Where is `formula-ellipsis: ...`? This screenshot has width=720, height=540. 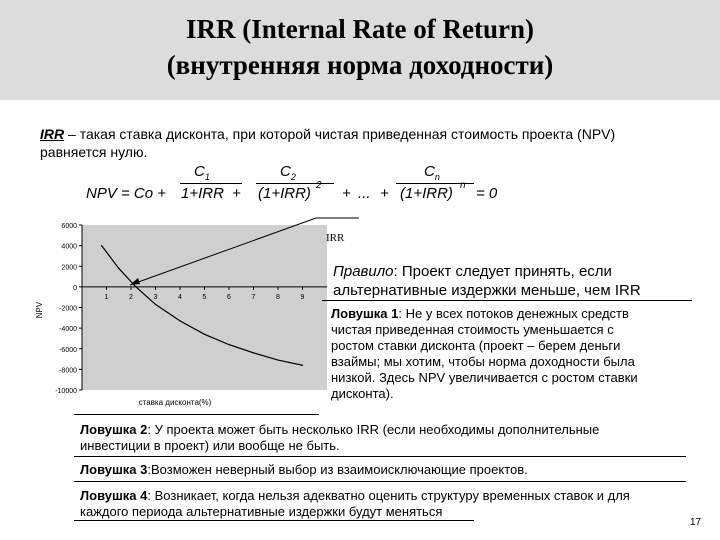 formula-ellipsis: ... is located at coordinates (364, 193).